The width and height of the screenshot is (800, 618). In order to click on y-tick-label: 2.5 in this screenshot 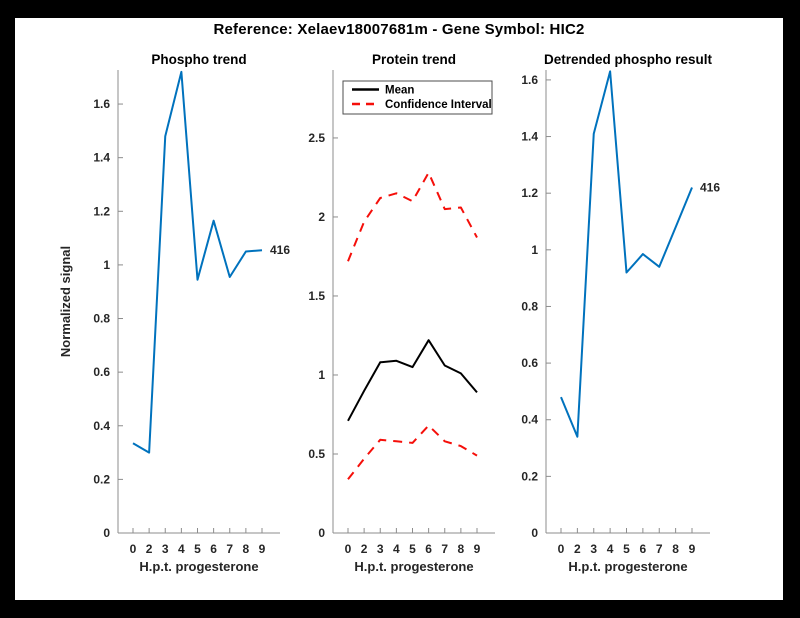, I will do `click(316, 138)`.